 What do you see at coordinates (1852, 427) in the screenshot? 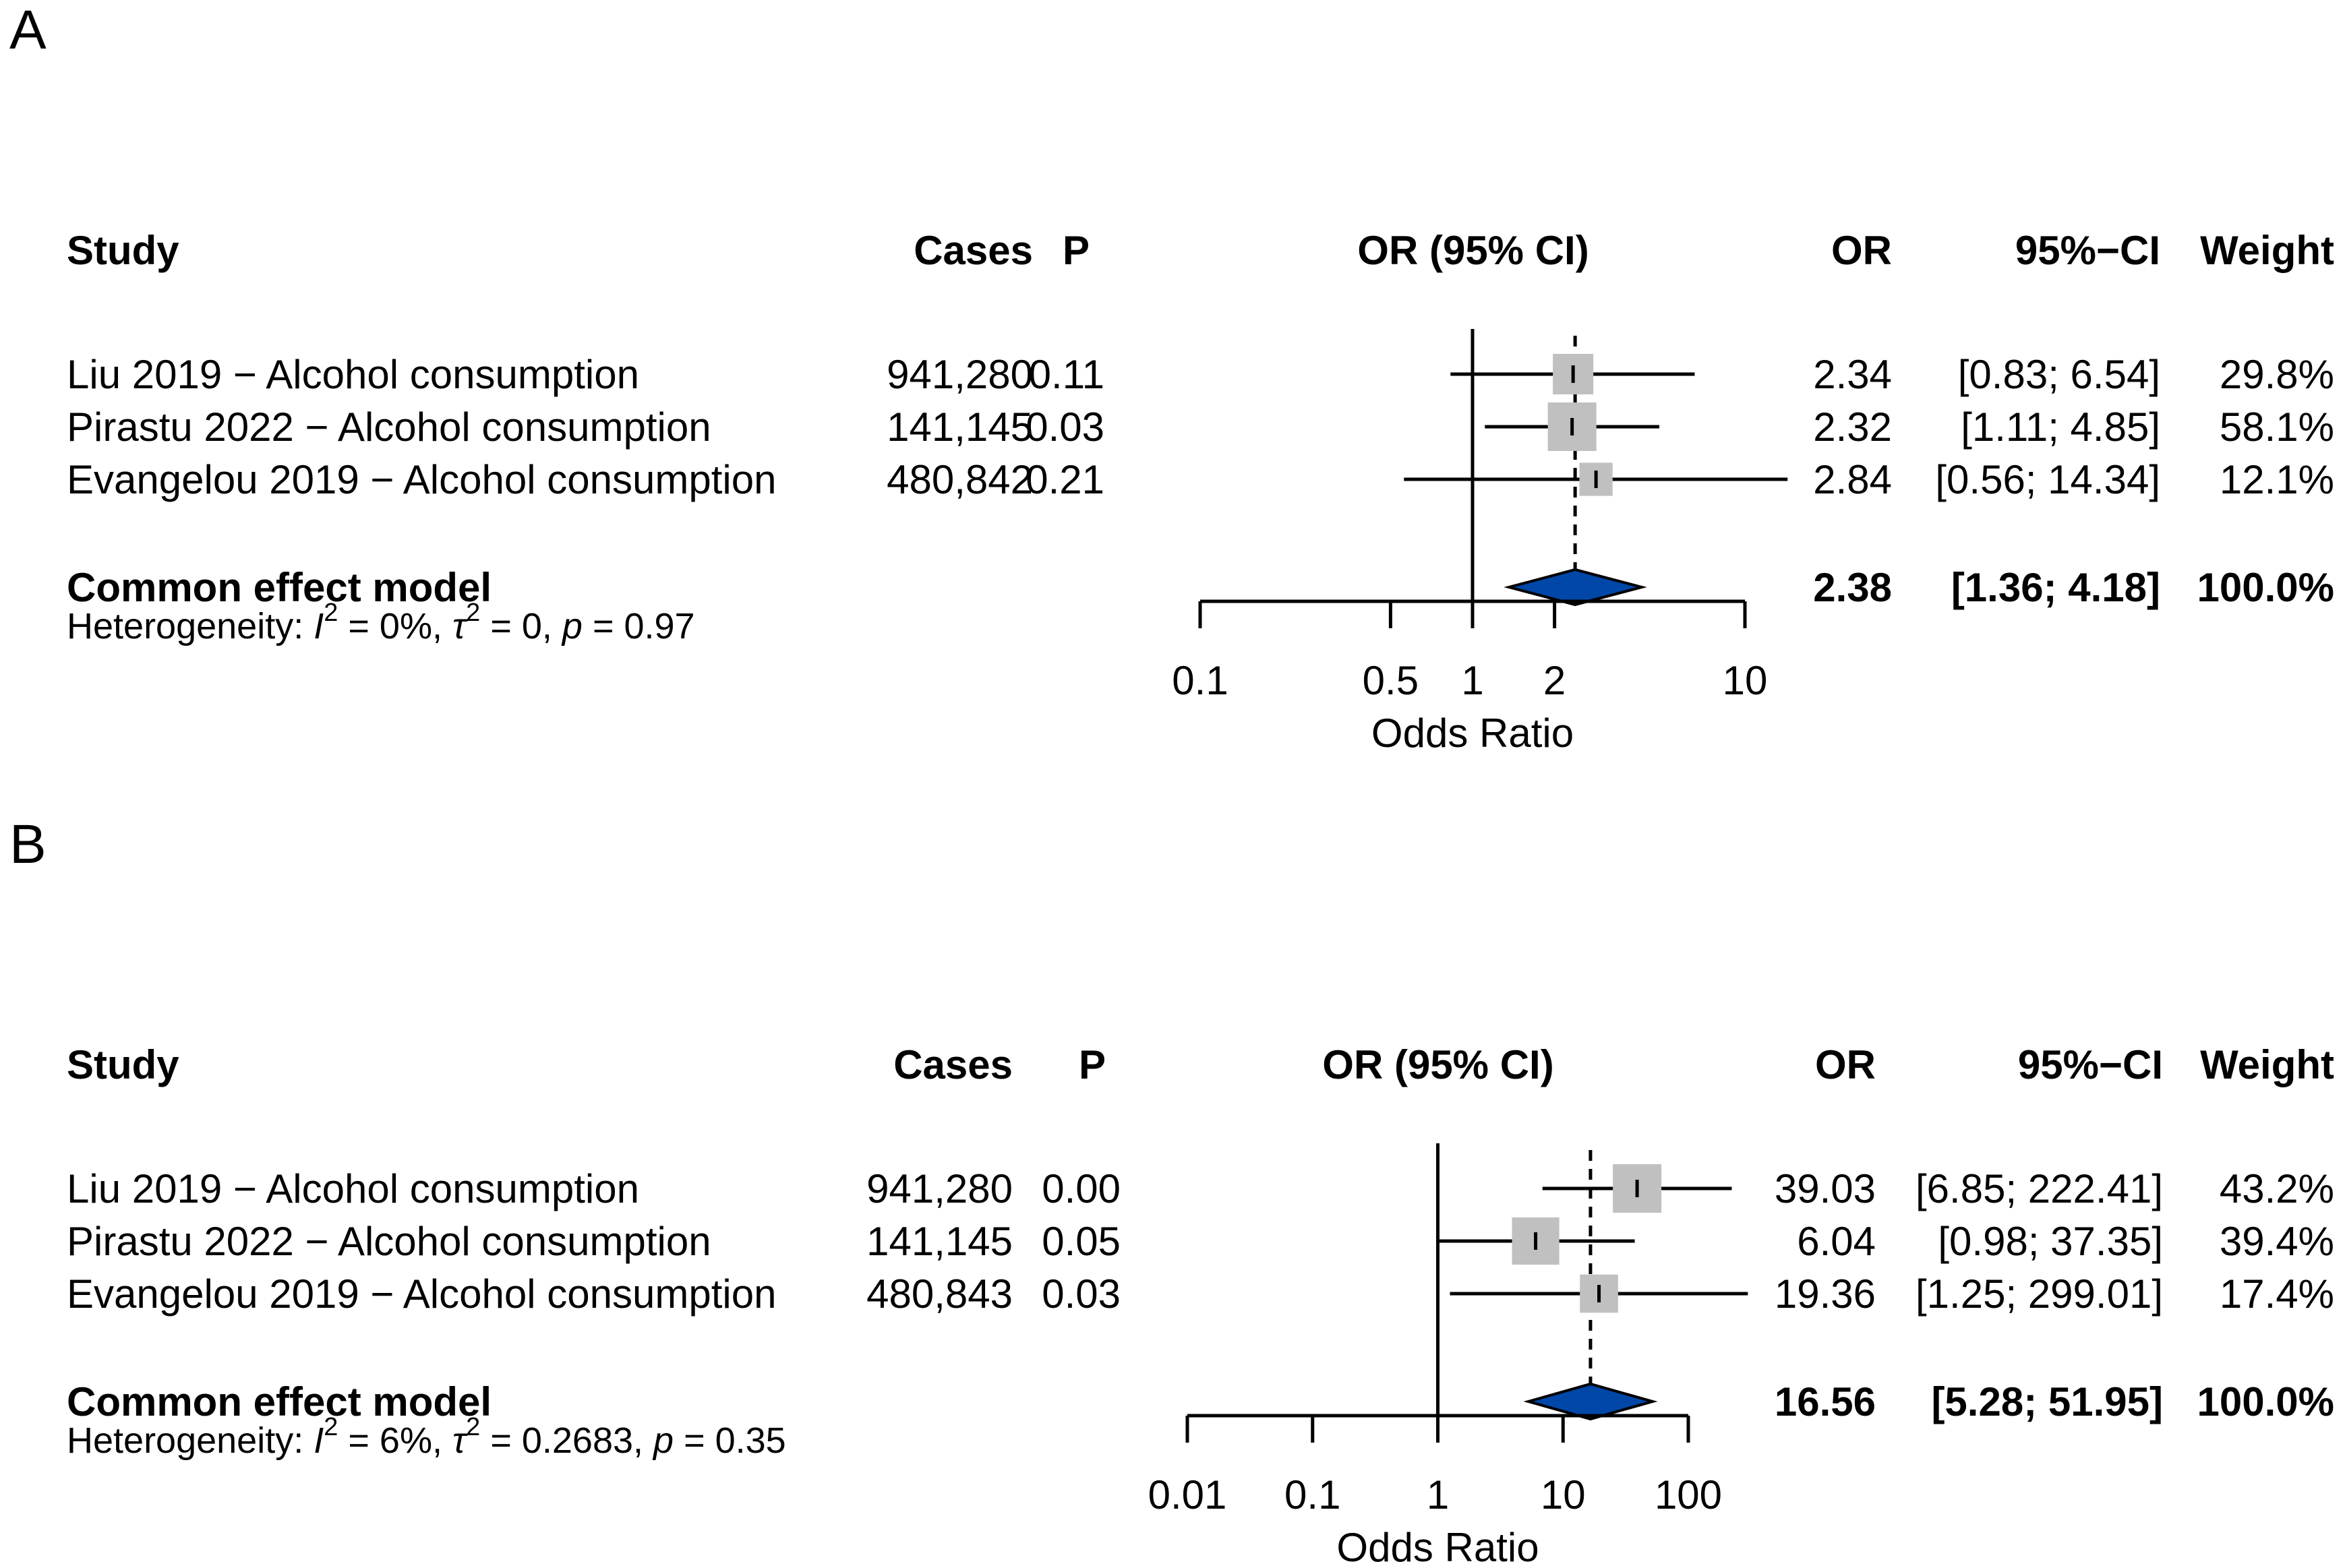
I see `study-or: 2.32` at bounding box center [1852, 427].